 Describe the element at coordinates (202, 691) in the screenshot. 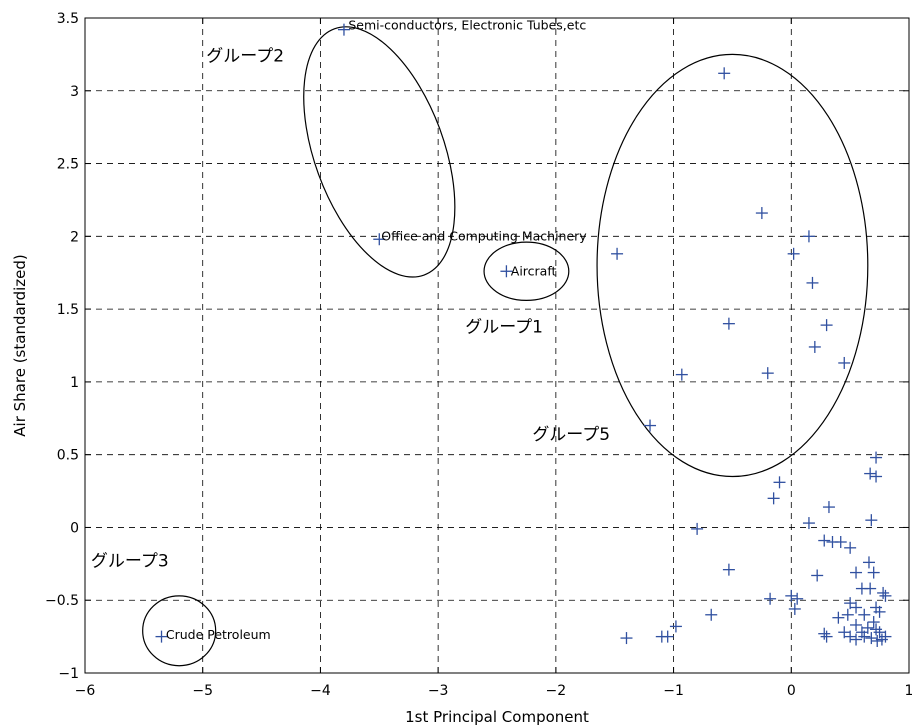

I see `x-tick-label: −5` at that location.